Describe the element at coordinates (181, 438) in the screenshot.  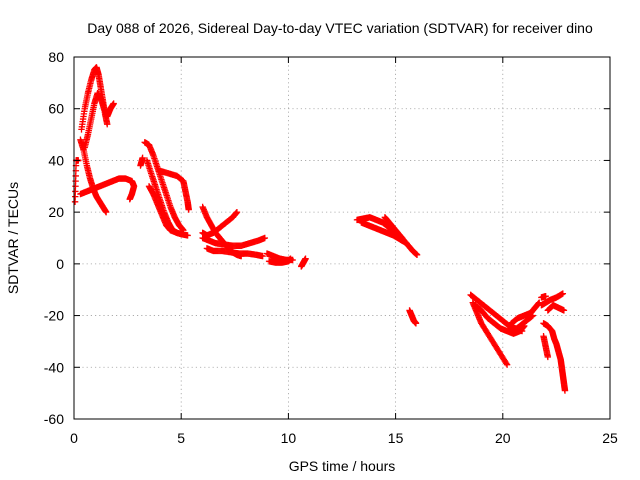
I see `x-tick-label: 5` at that location.